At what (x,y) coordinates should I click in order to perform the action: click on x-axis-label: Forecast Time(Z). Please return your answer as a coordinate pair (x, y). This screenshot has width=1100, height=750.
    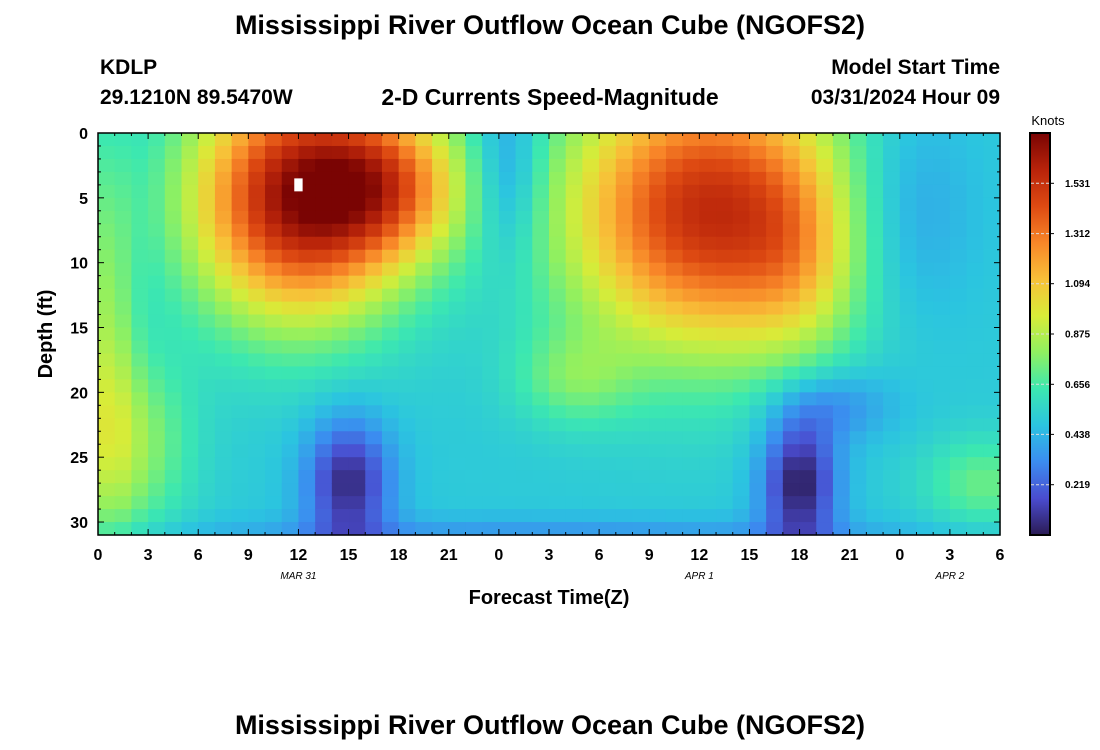
    Looking at the image, I should click on (549, 598).